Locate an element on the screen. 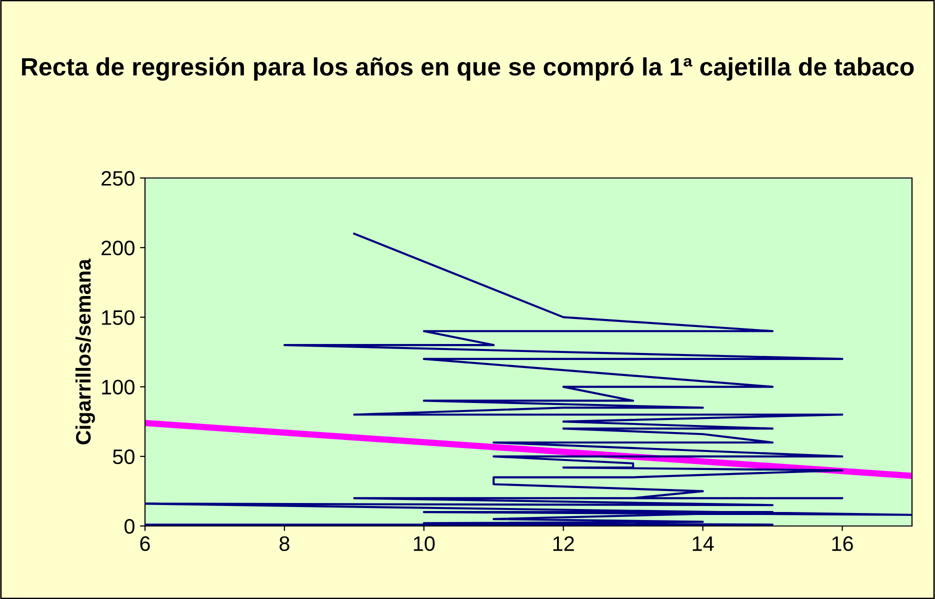  y-tick-label: 150 is located at coordinates (118, 317).